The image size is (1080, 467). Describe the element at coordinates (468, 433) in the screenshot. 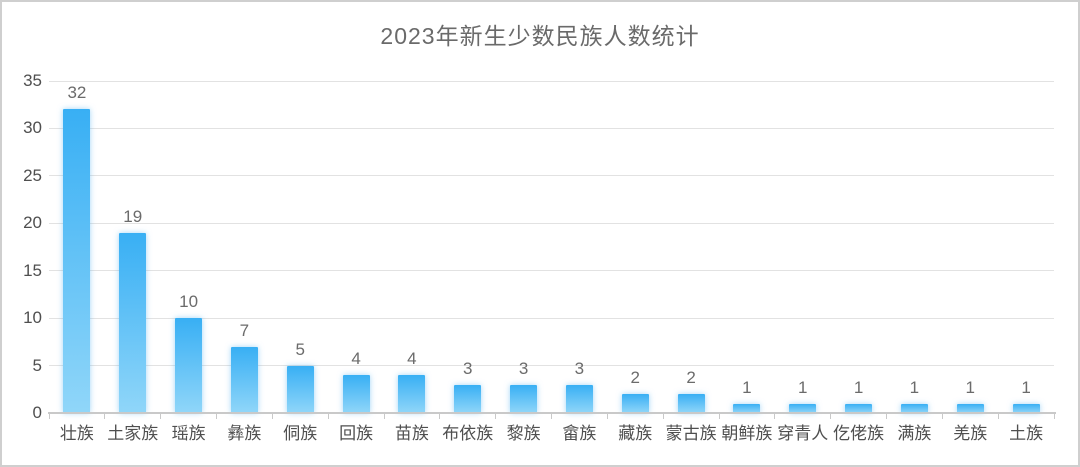

I see `x-axis-category-label: 布依族` at that location.